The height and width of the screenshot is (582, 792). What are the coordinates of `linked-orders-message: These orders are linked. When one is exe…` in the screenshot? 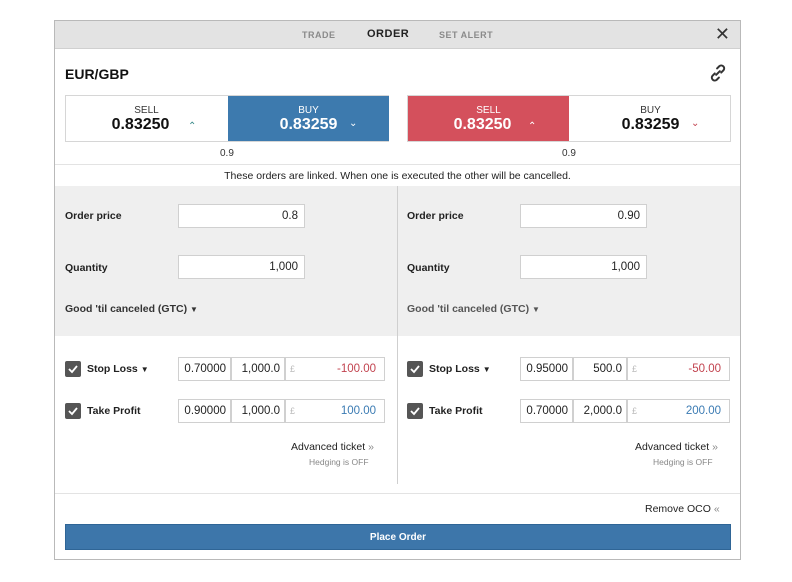 It's located at (397, 175).